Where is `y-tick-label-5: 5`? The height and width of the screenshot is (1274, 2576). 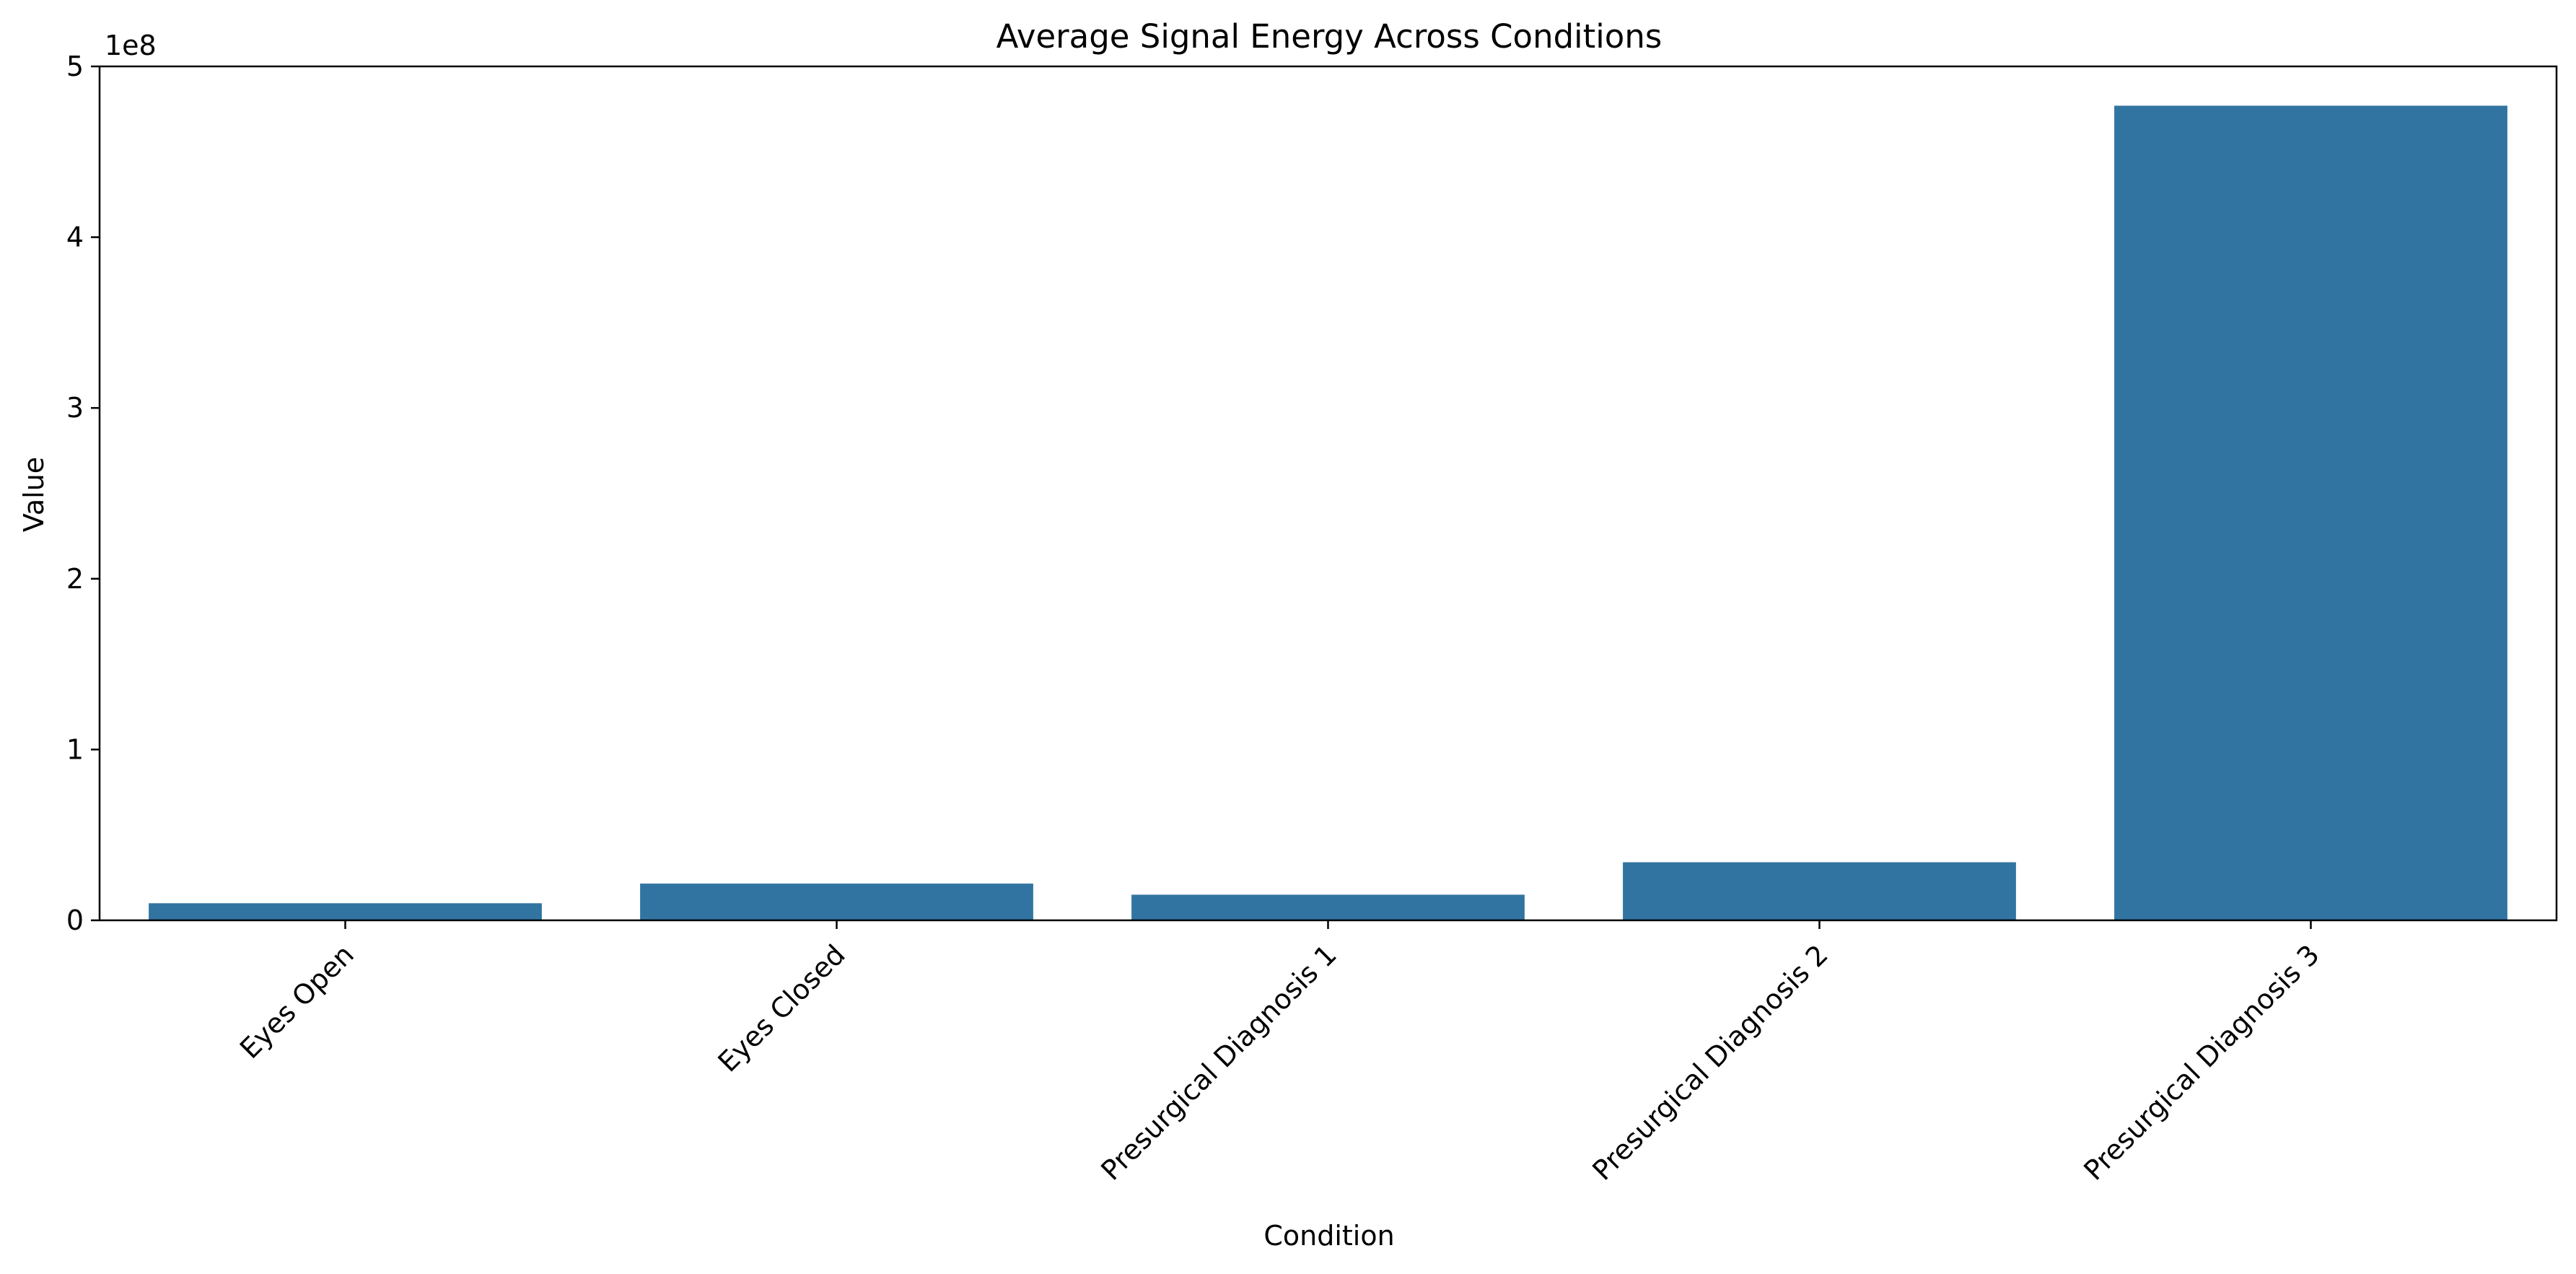 y-tick-label-5: 5 is located at coordinates (75, 66).